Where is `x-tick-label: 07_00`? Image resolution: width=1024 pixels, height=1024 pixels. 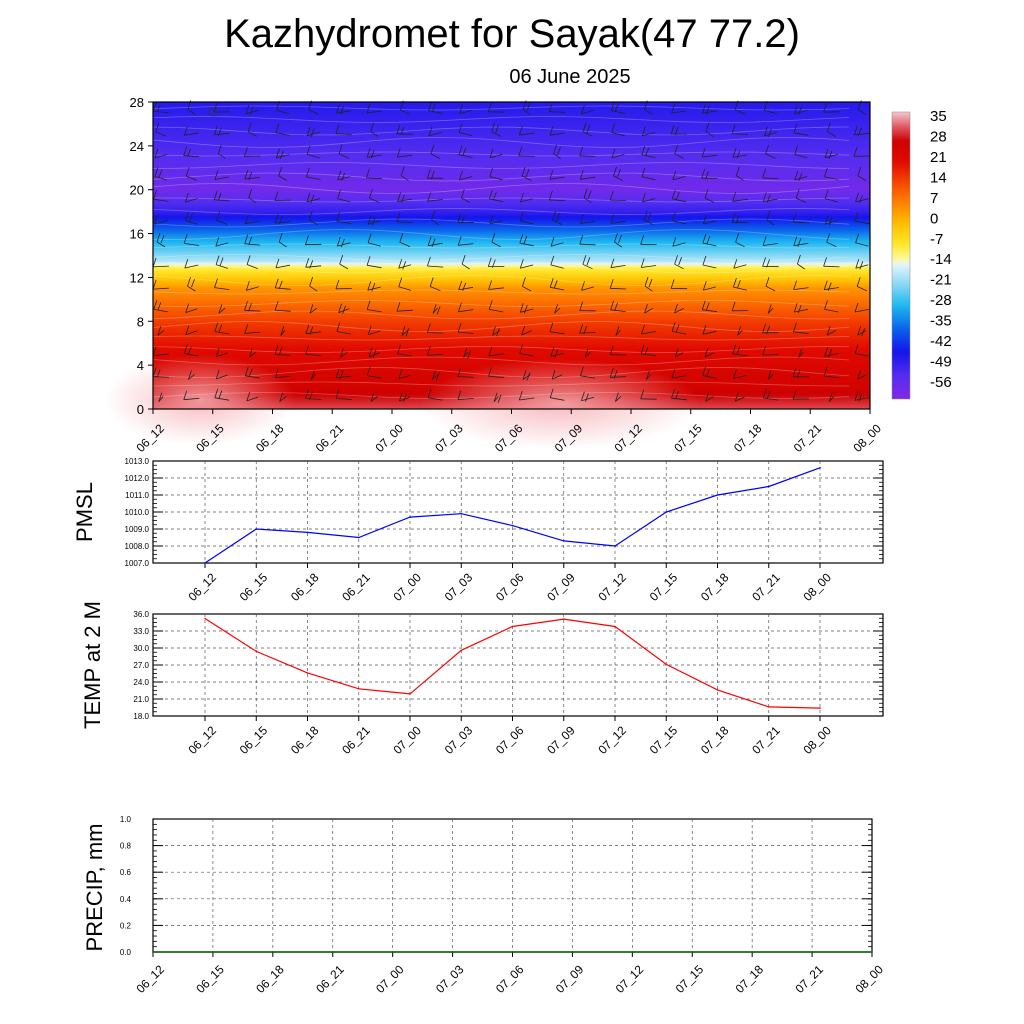
x-tick-label: 07_00 is located at coordinates (407, 740).